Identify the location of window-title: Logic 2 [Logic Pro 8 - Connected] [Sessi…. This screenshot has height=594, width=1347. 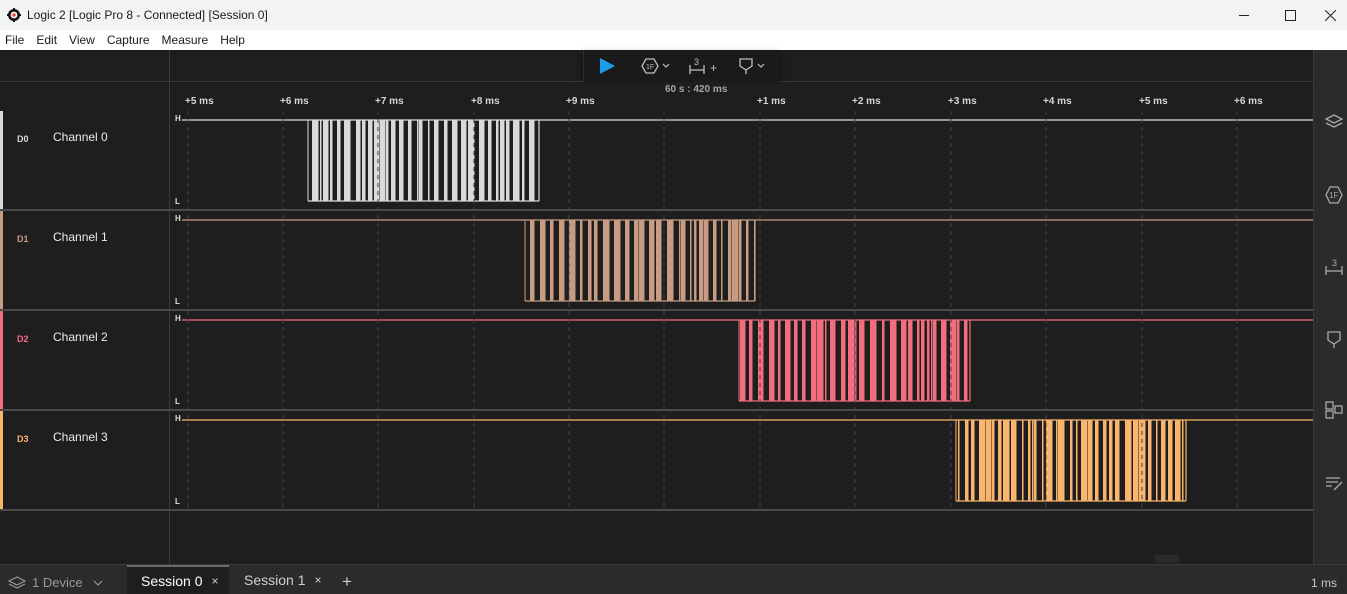
(147, 15).